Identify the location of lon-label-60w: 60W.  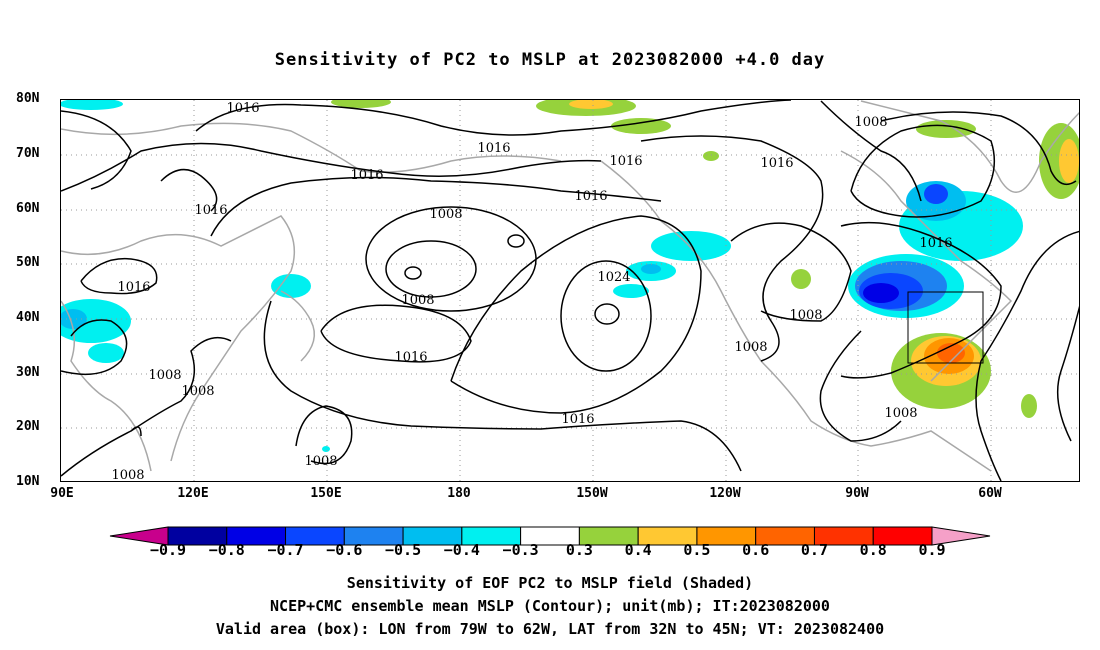
(990, 493).